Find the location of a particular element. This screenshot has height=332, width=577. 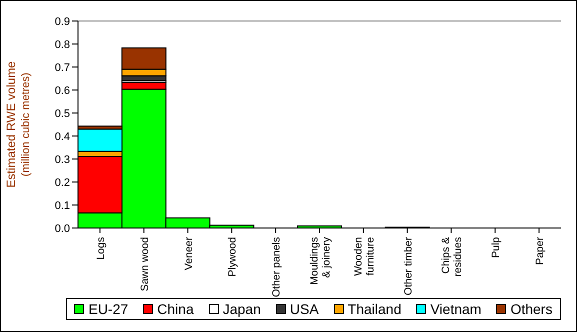

legend-label: Vietnam is located at coordinates (456, 309).